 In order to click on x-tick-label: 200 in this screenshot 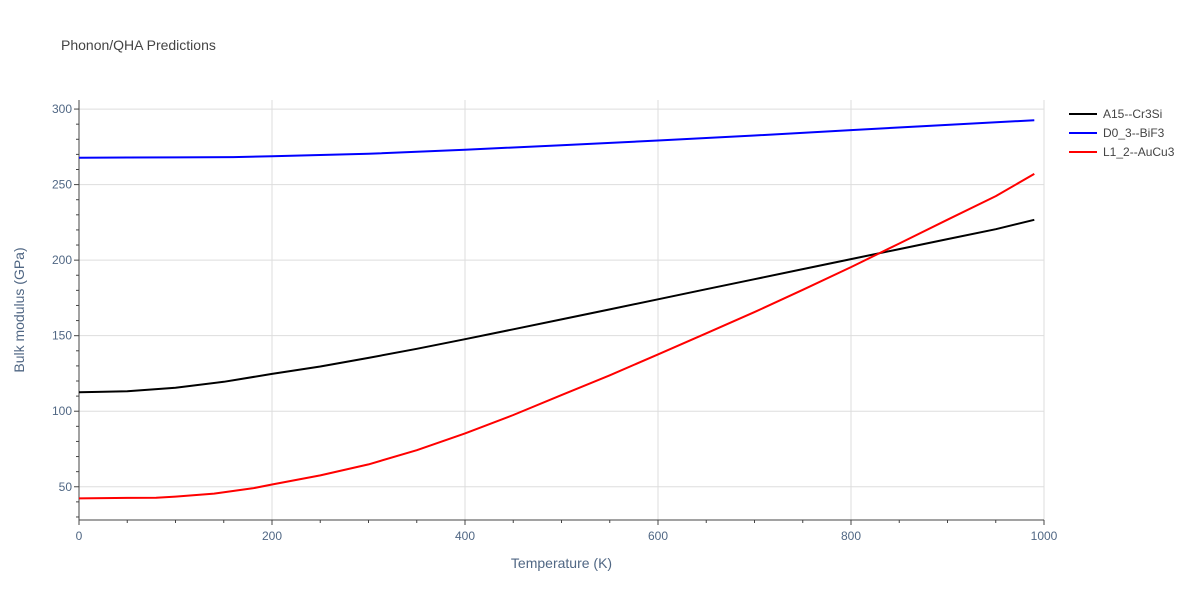, I will do `click(272, 536)`.